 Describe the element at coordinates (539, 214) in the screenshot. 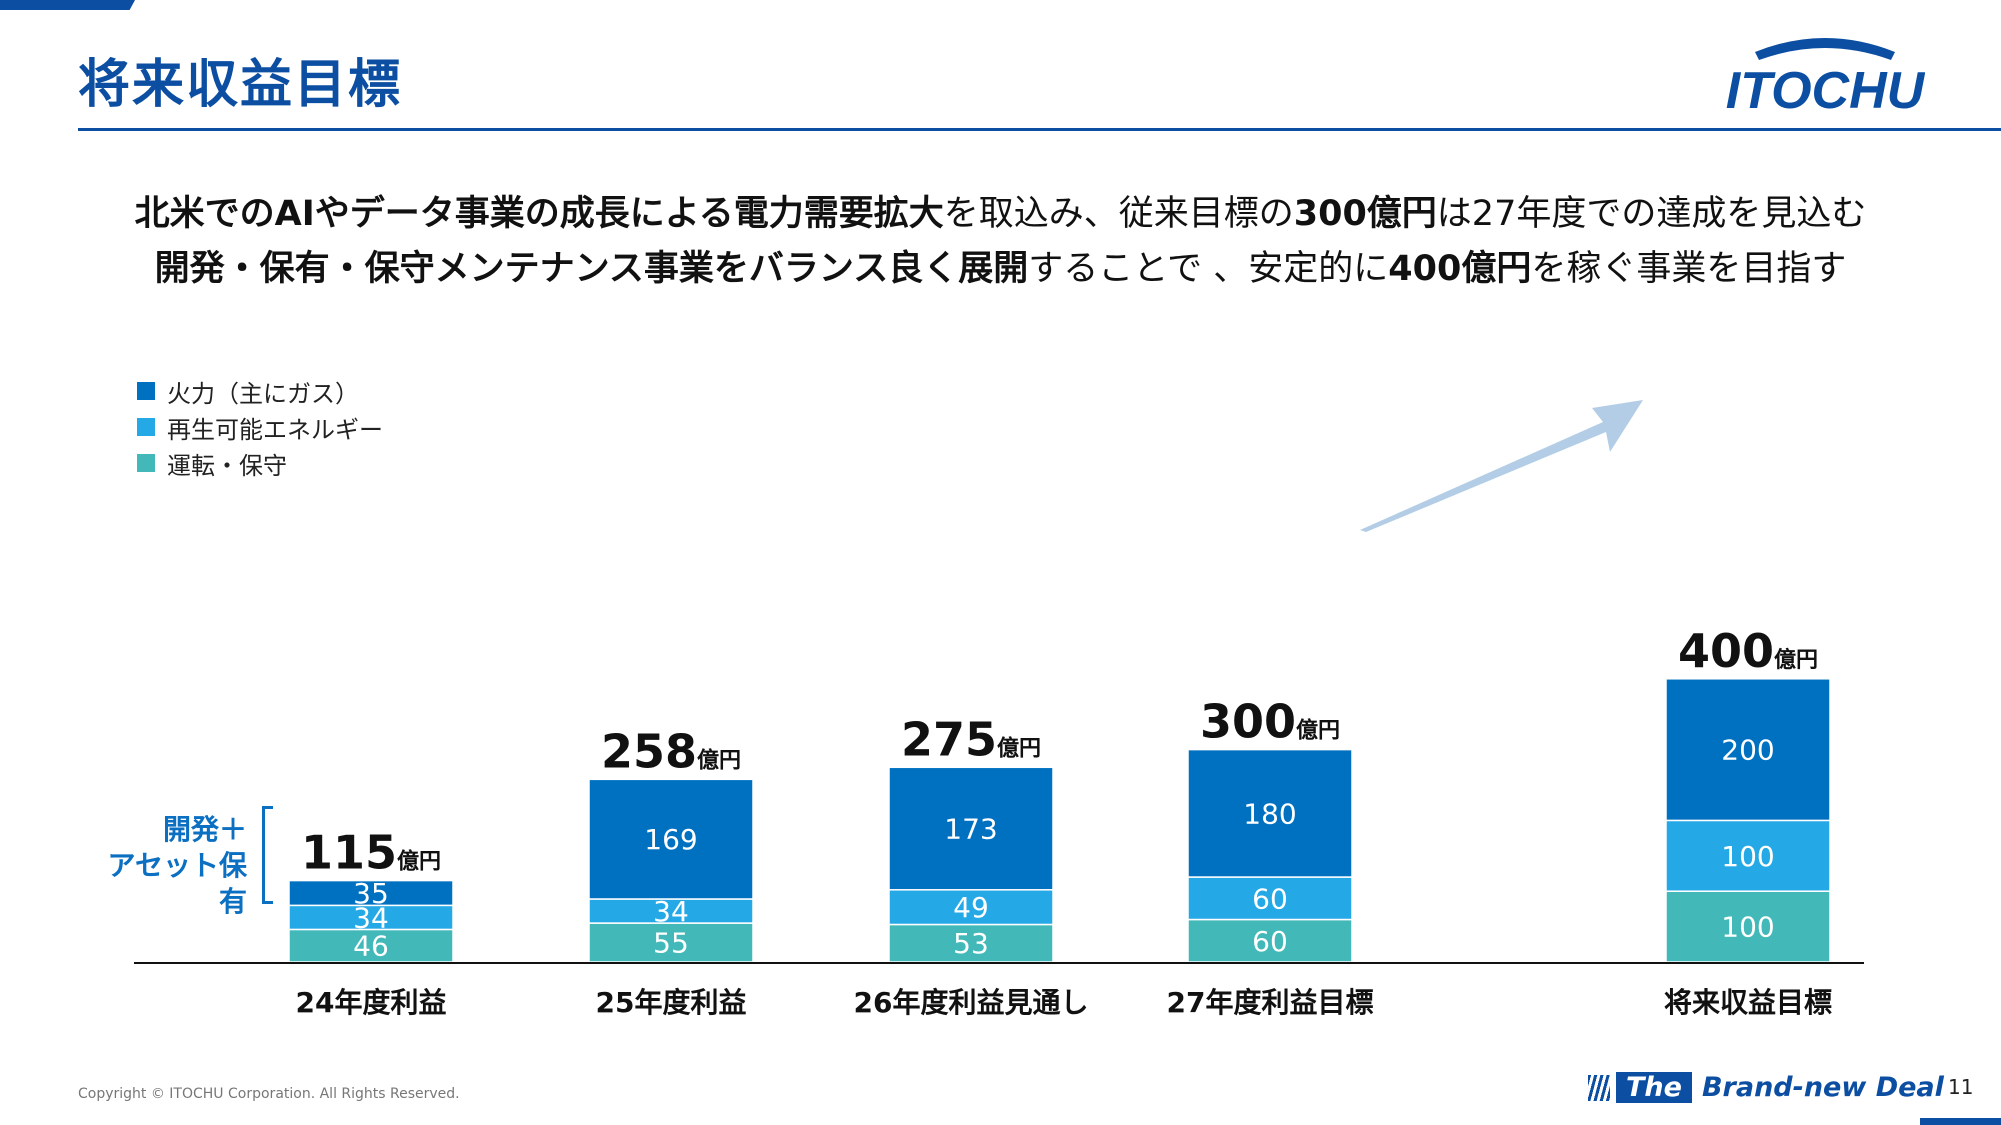

I see `subtitle-line-1-segment: 北米でのAIやデータ事業の成長による電力需要拡大` at that location.